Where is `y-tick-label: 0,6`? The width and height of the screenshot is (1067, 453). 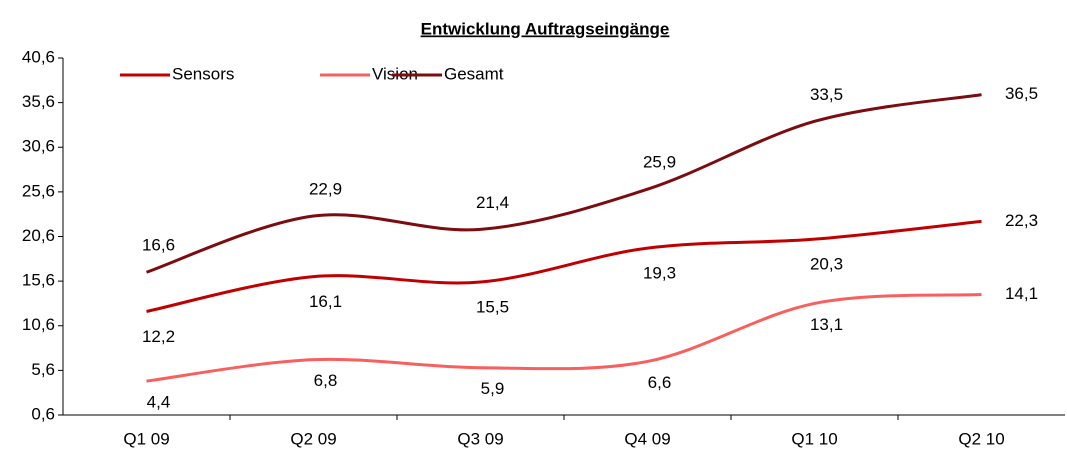
y-tick-label: 0,6 is located at coordinates (43, 413).